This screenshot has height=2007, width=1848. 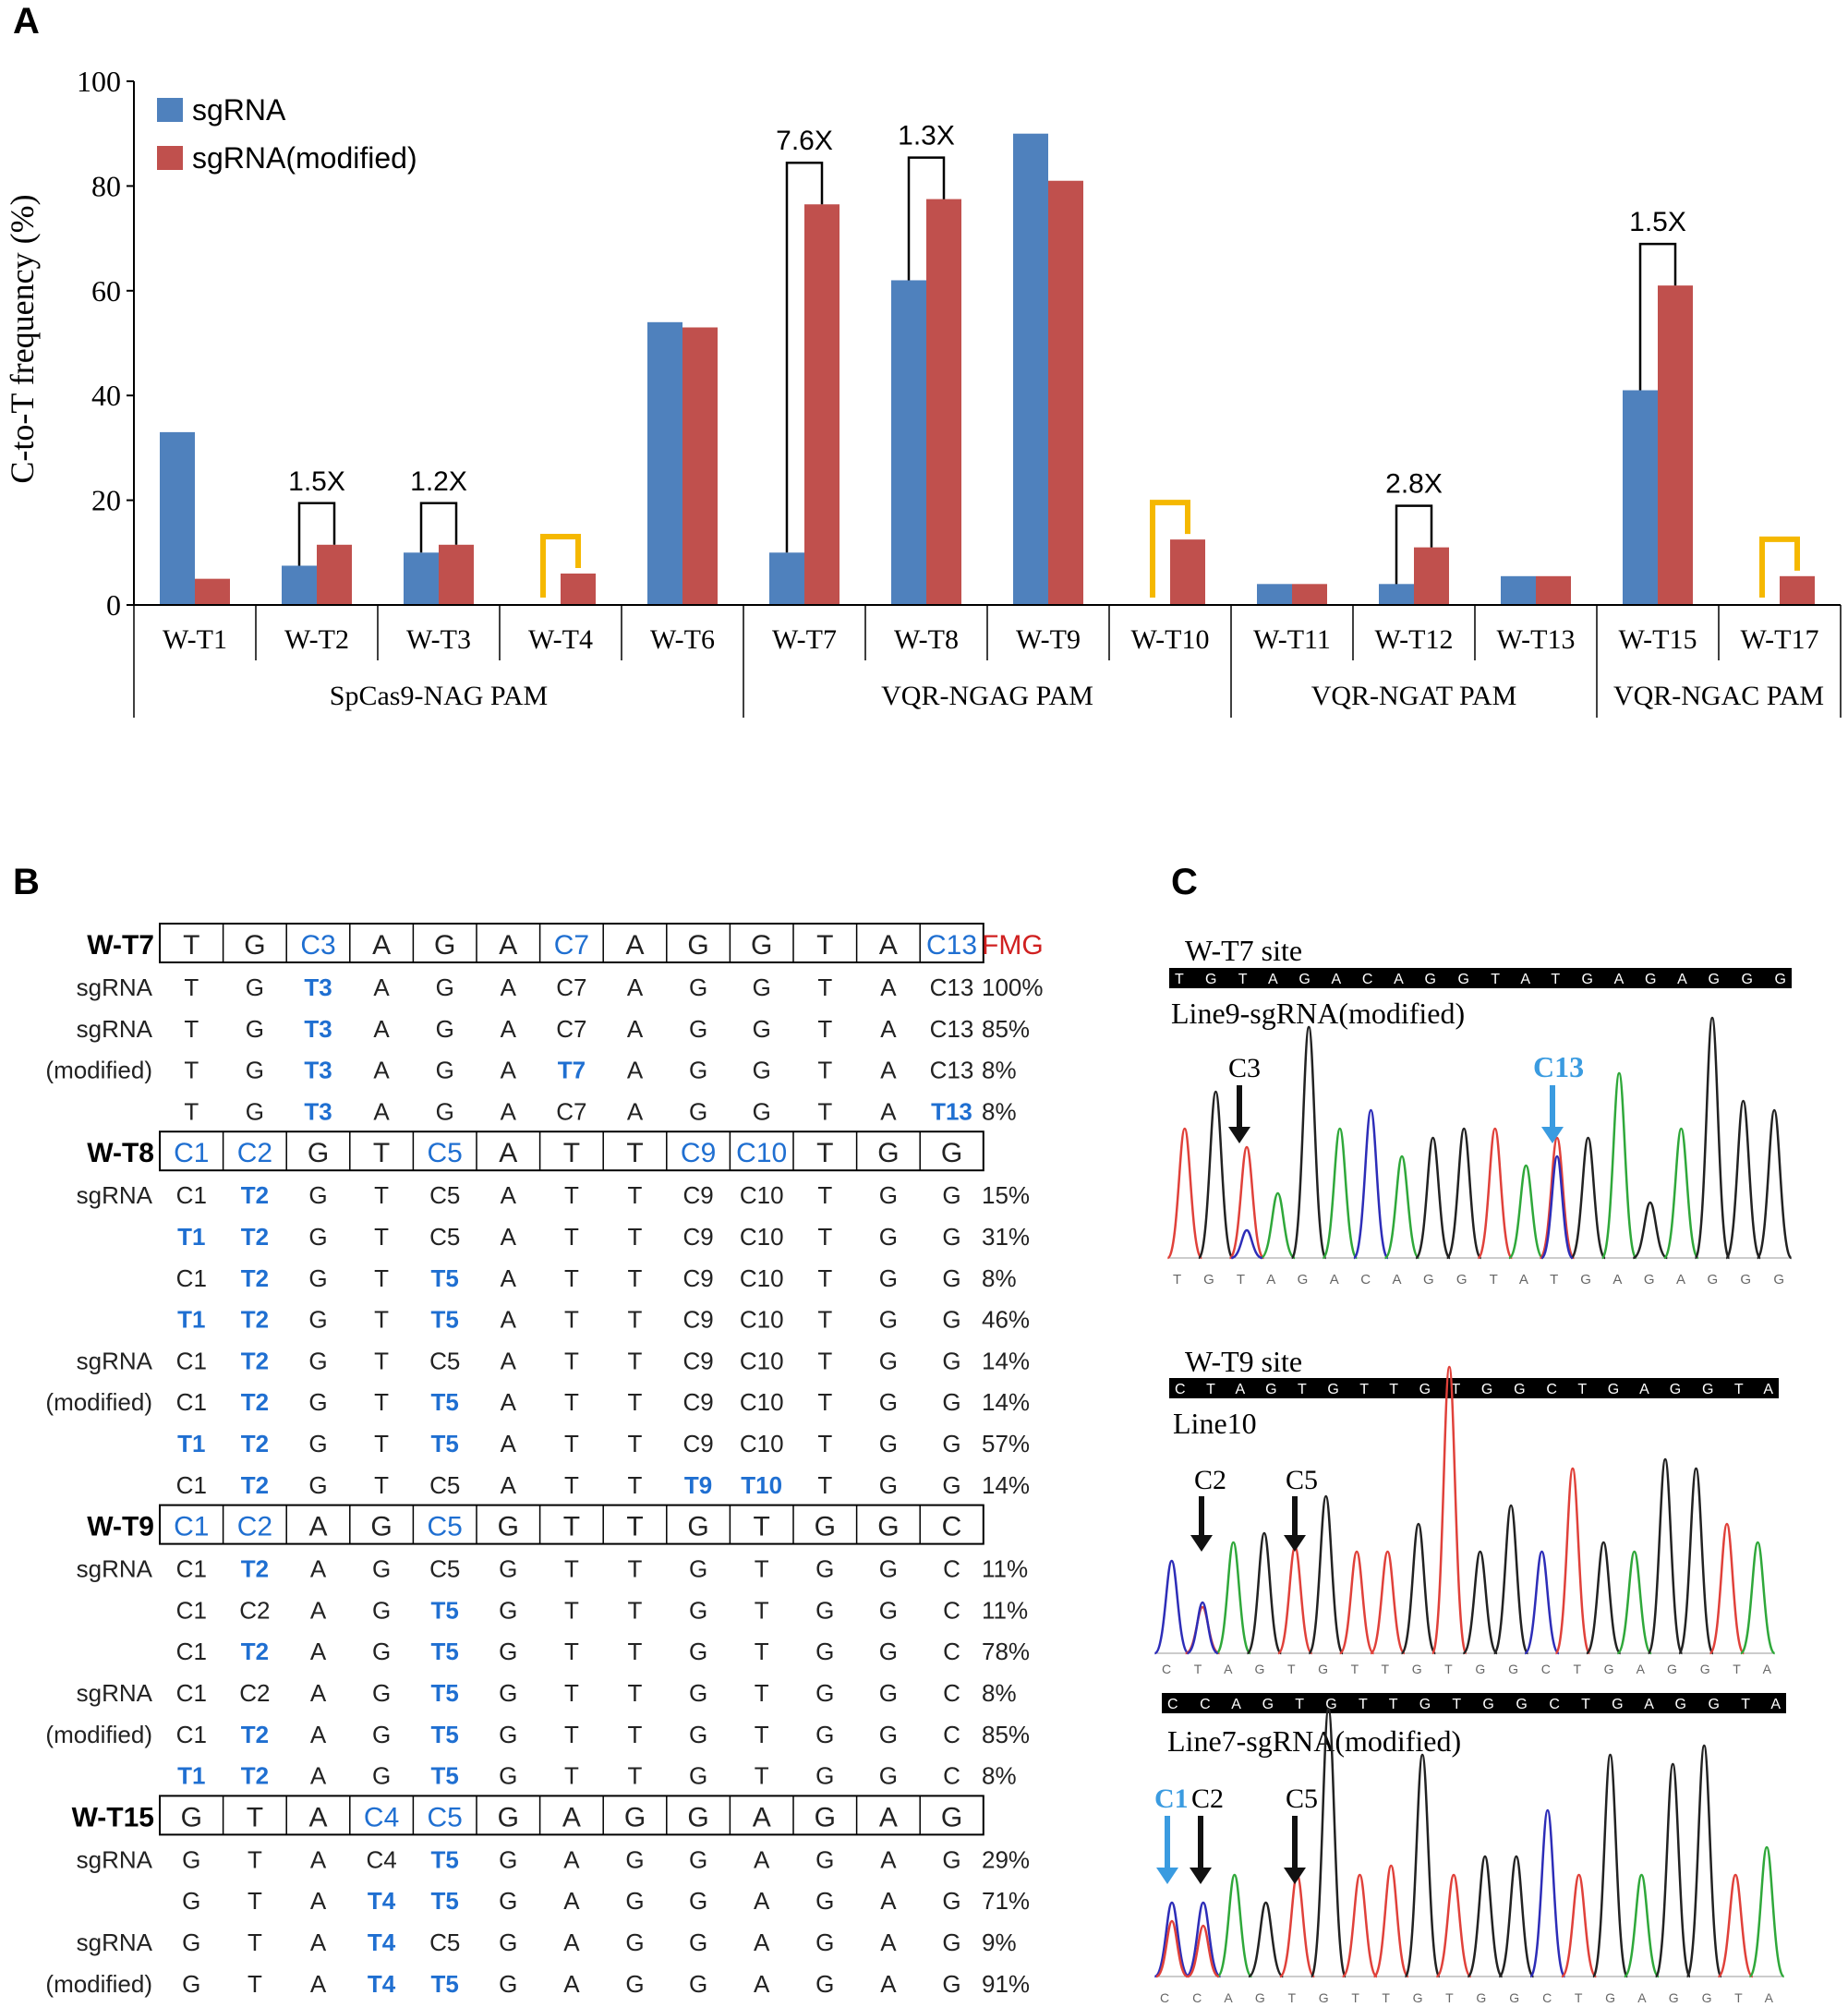 I want to click on frequency-value: 57%, so click(x=1006, y=1443).